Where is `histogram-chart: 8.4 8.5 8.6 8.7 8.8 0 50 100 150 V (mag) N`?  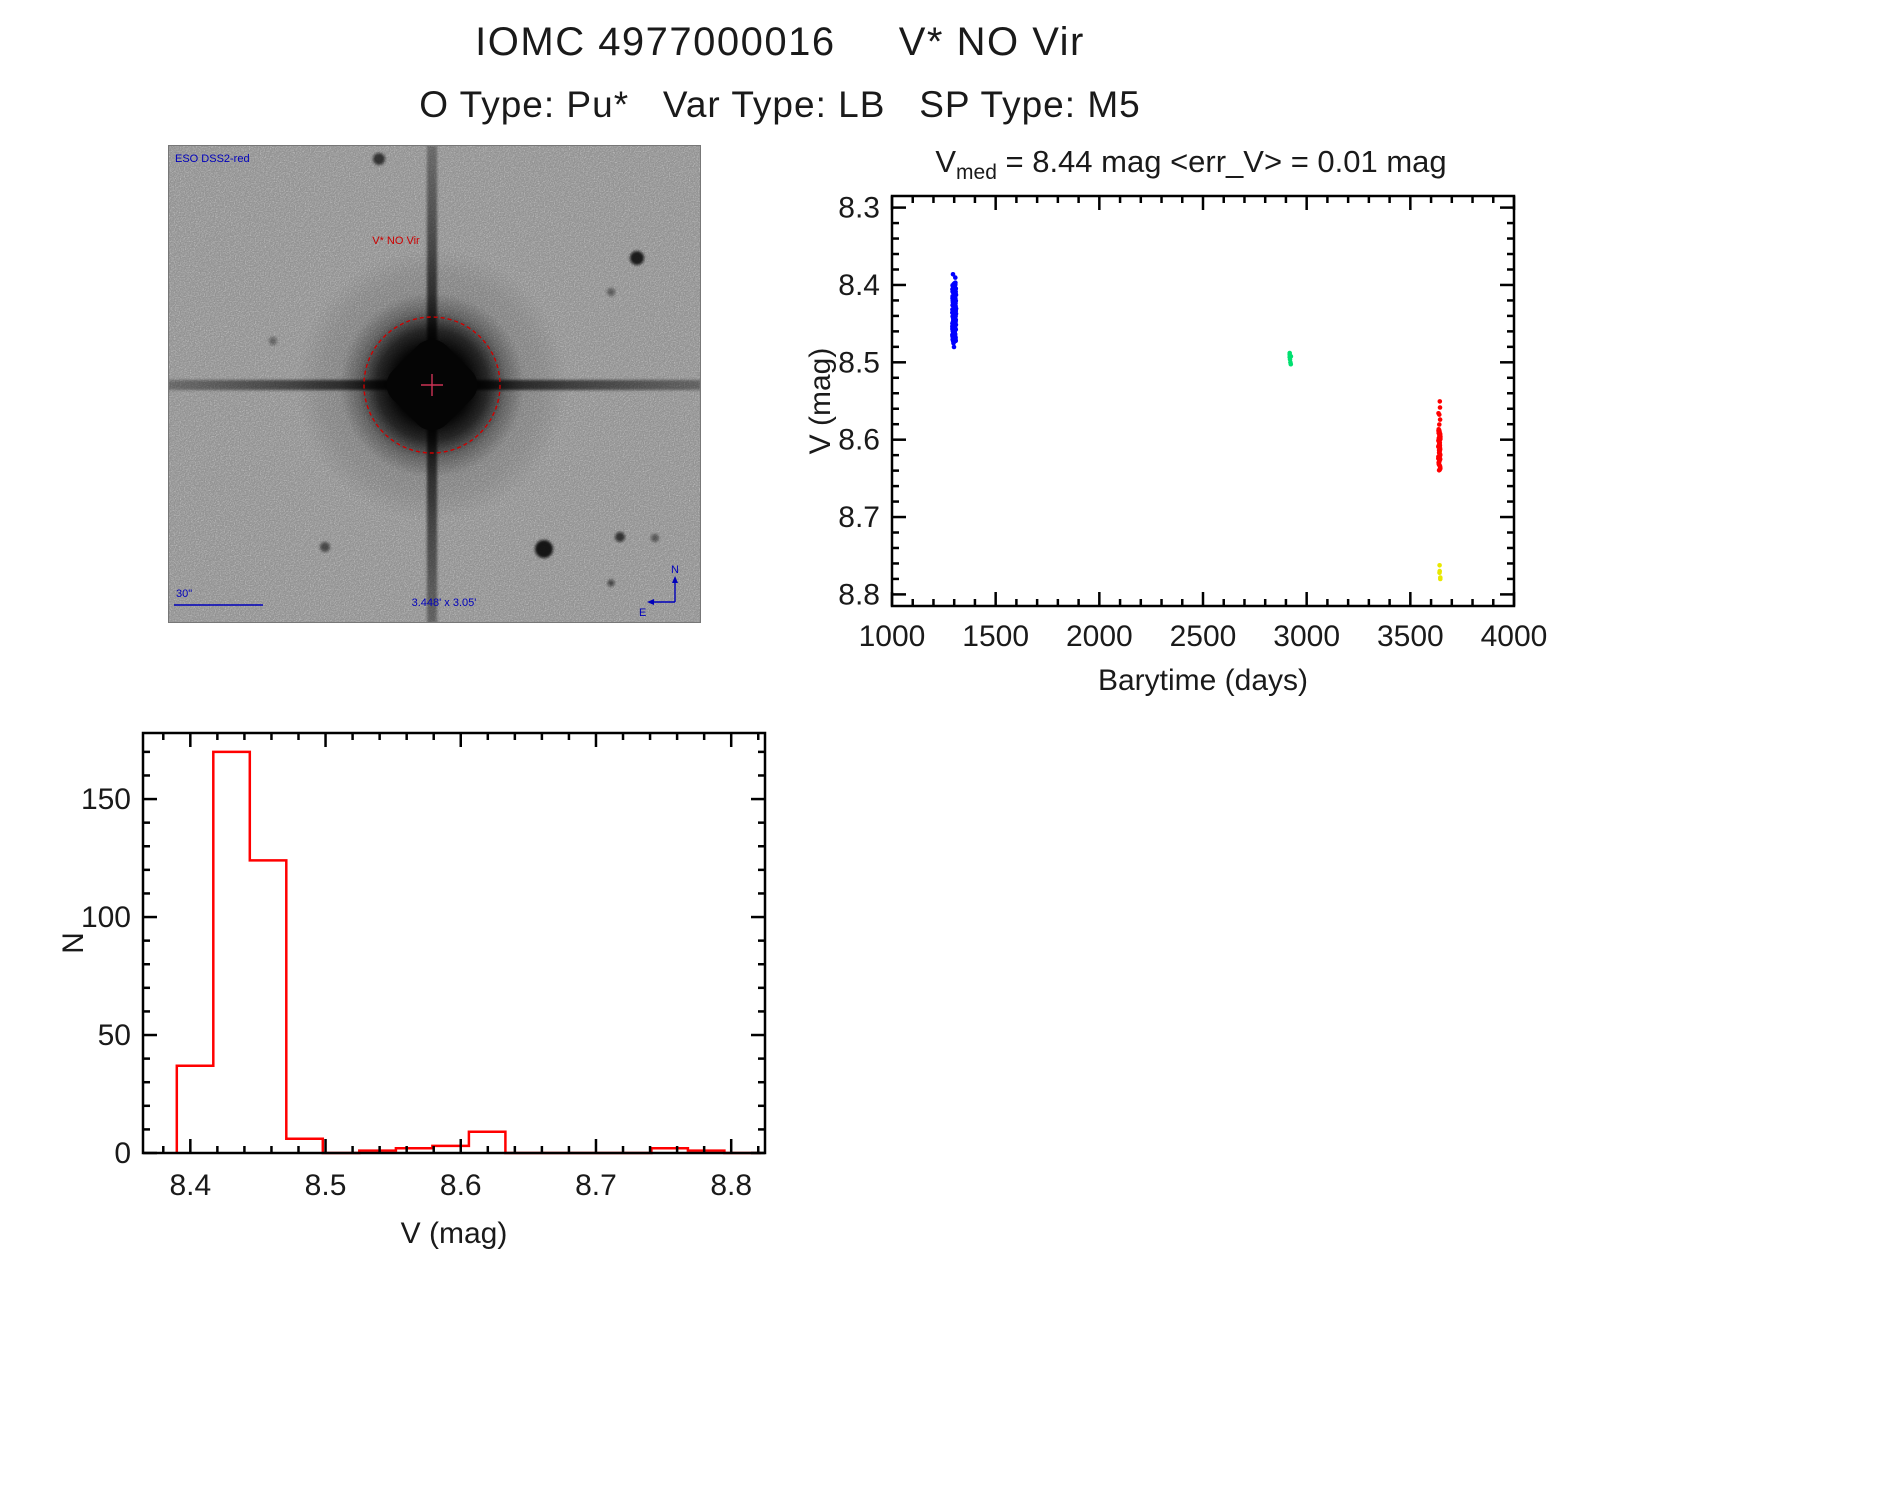
histogram-chart: 8.4 8.5 8.6 8.7 8.8 0 50 100 150 V (mag) N is located at coordinates (412, 990).